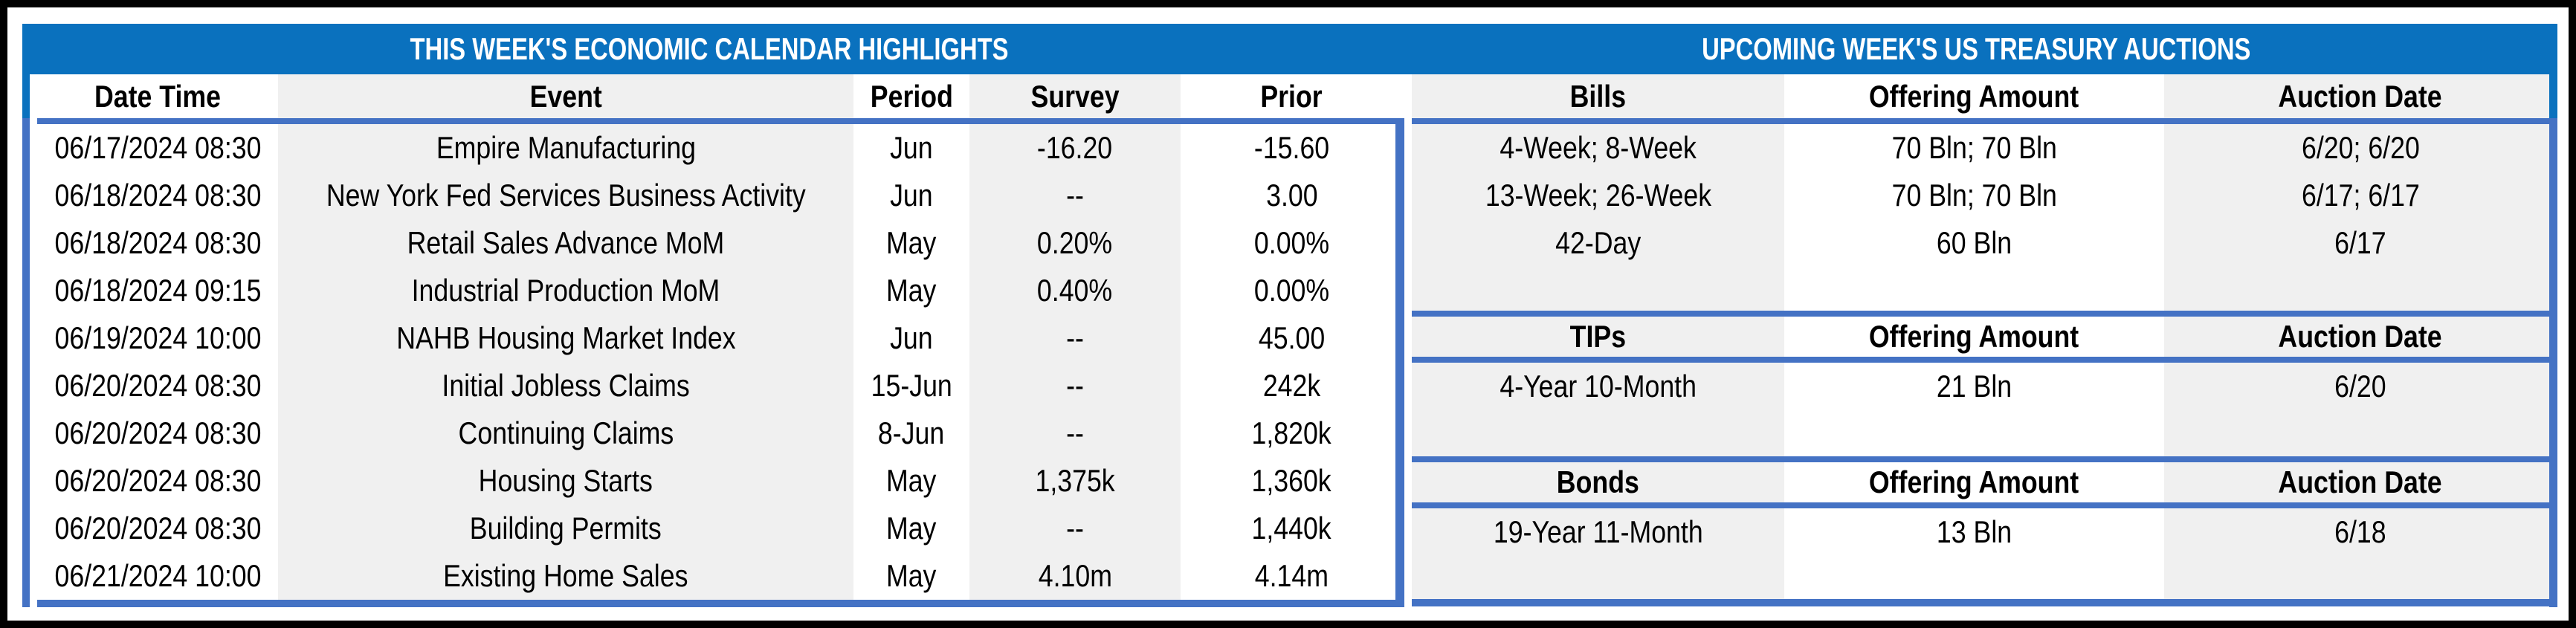 This screenshot has height=628, width=2576. Describe the element at coordinates (1974, 386) in the screenshot. I see `amount-cell: 21 Bln` at that location.